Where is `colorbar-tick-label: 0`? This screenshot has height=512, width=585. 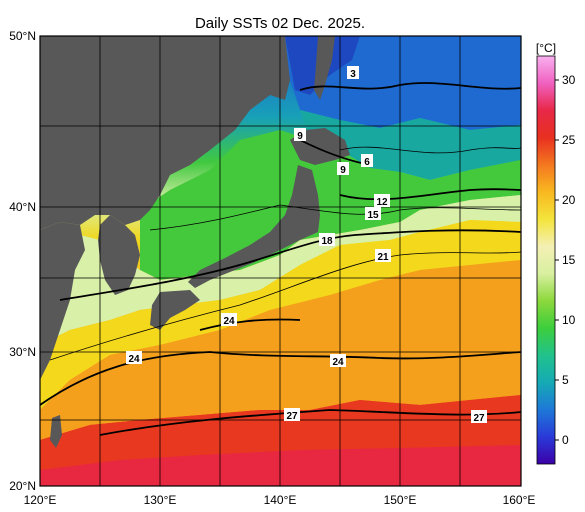 colorbar-tick-label: 0 is located at coordinates (565, 440).